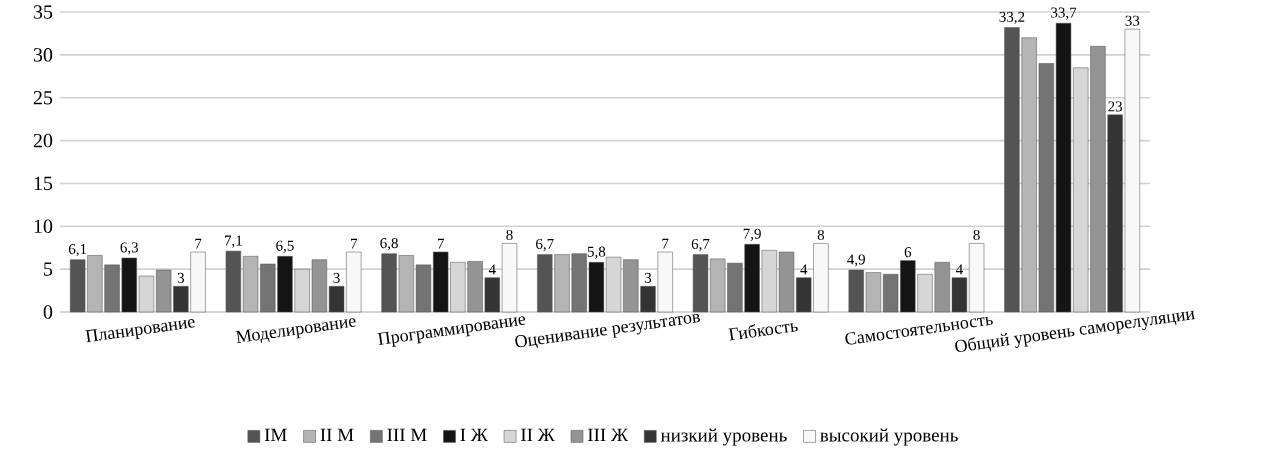 This screenshot has height=468, width=1281. Describe the element at coordinates (474, 435) in the screenshot. I see `legend-label: I Ж` at that location.